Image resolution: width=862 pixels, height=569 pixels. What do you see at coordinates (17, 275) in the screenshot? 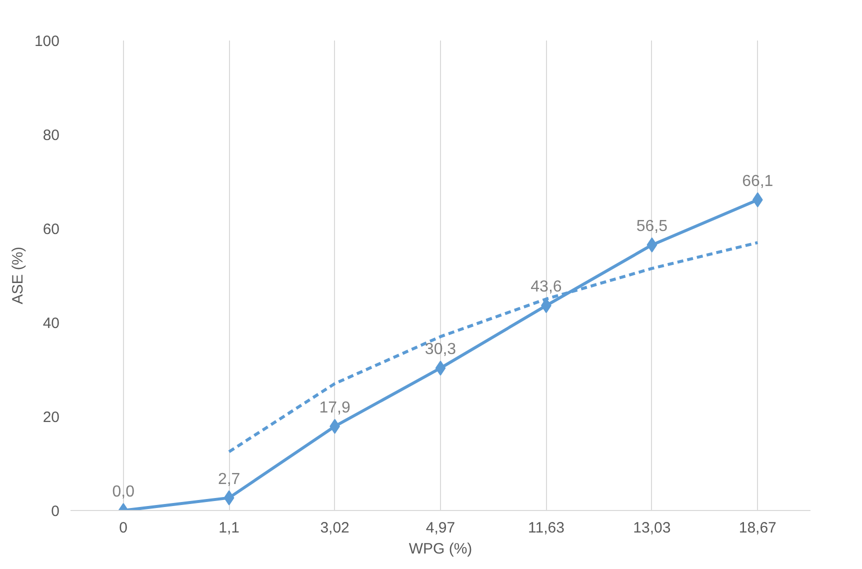
I see `y-axis-title: ASE (%)` at bounding box center [17, 275].